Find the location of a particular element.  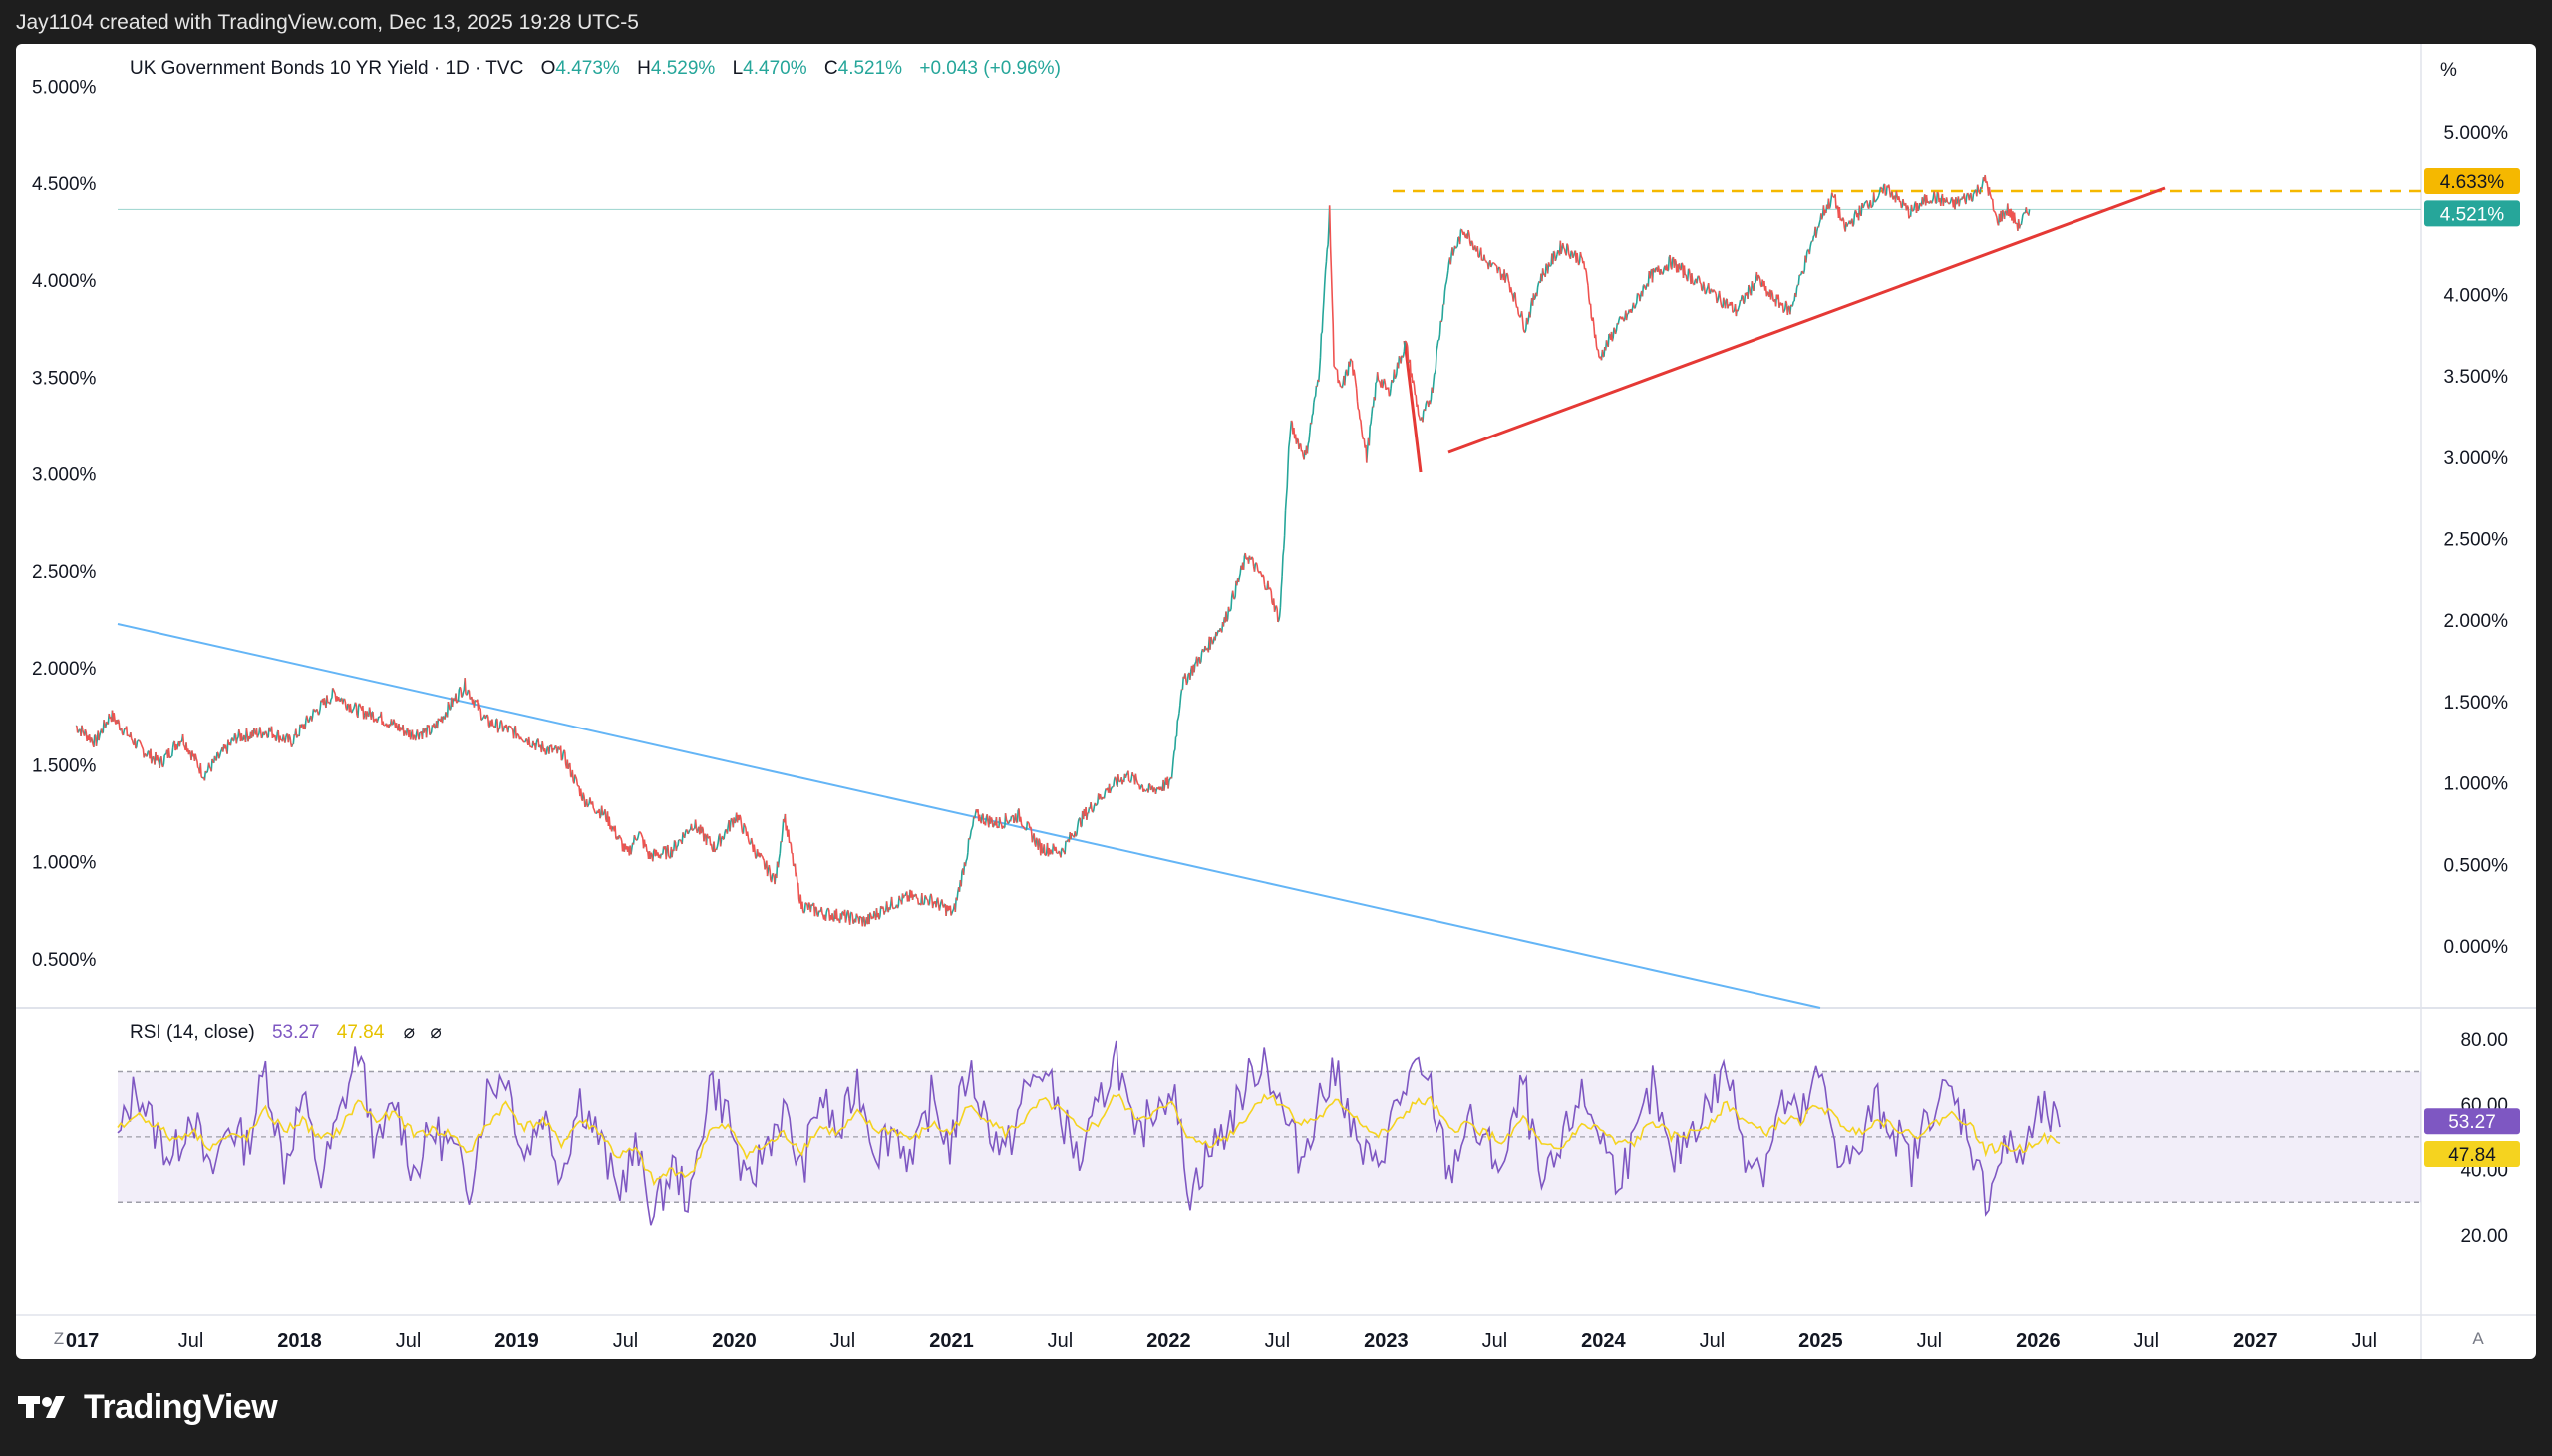

right-tick-label: 1.500% is located at coordinates (2476, 703).